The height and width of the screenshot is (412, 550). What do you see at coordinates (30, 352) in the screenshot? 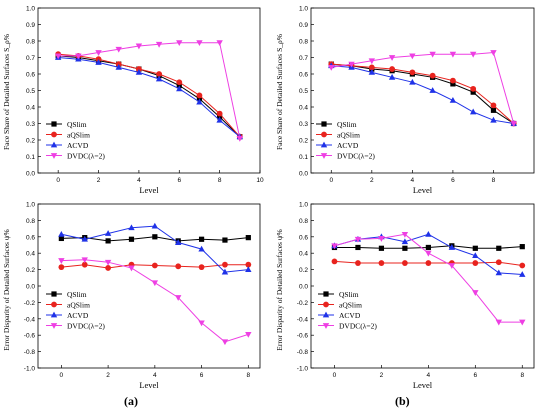
I see `y-tick-label: -0.8` at bounding box center [30, 352].